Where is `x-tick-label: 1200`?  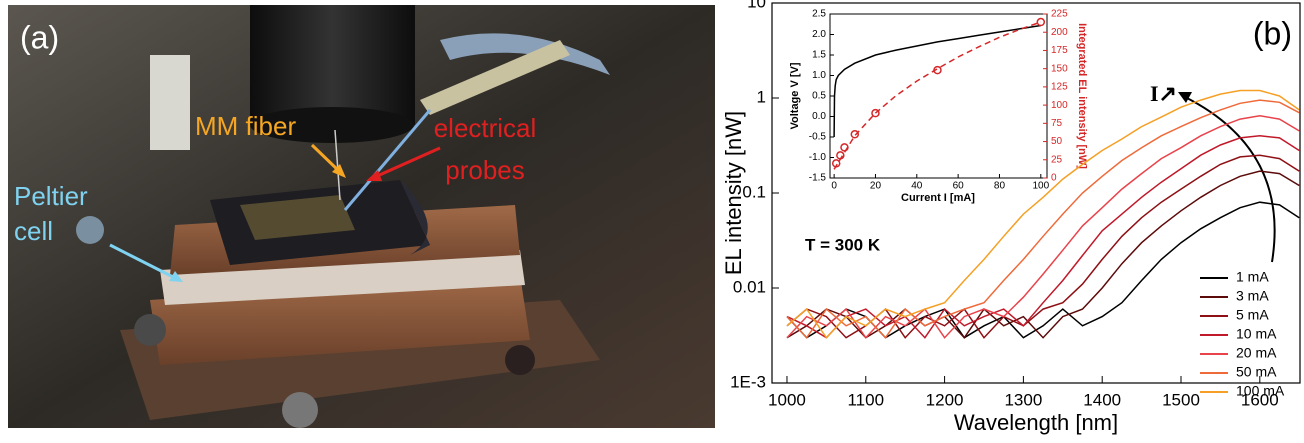
x-tick-label: 1200 is located at coordinates (945, 399).